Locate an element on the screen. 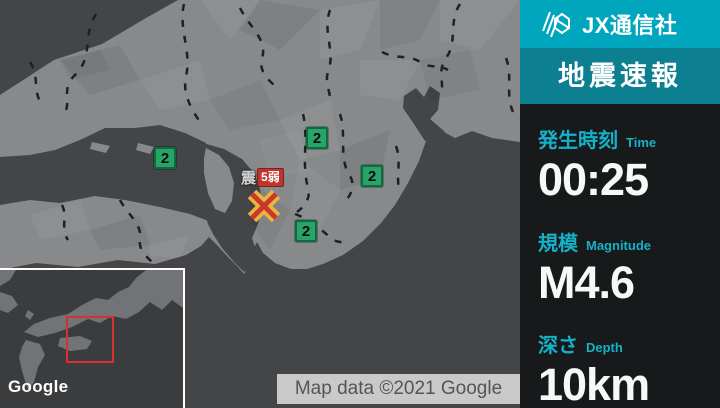 The width and height of the screenshot is (720, 408). jx-logo-icon is located at coordinates (556, 24).